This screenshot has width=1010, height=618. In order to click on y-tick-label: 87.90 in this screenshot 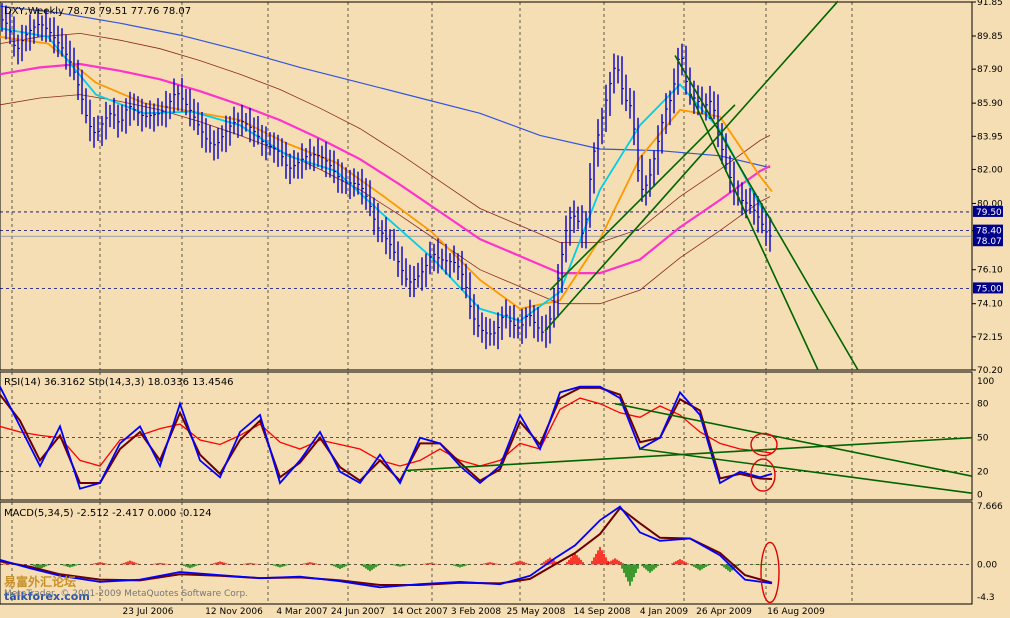, I will do `click(990, 70)`.